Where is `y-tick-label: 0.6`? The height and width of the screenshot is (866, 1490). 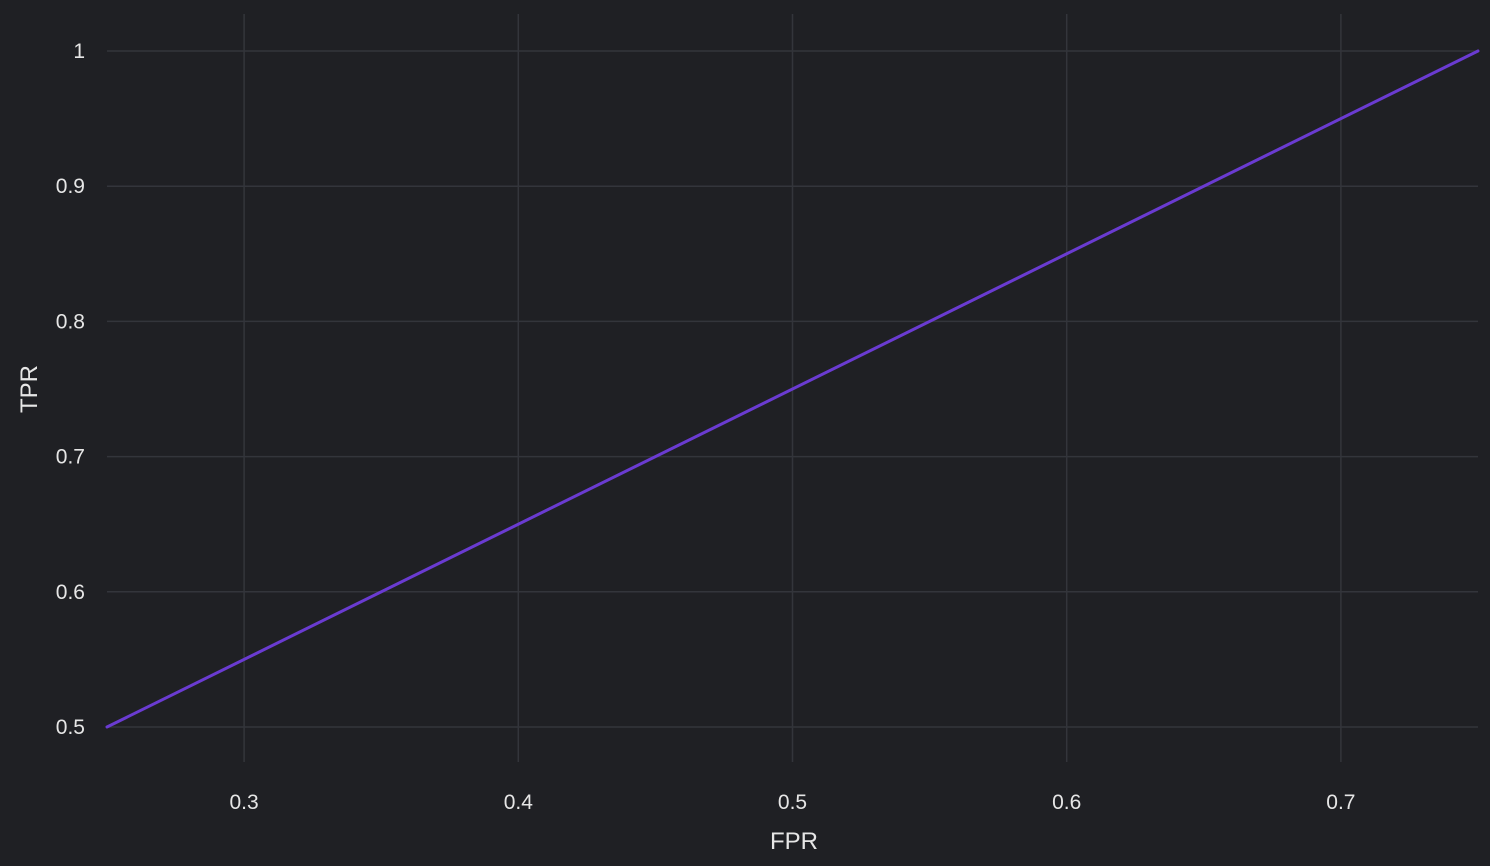 y-tick-label: 0.6 is located at coordinates (70, 592).